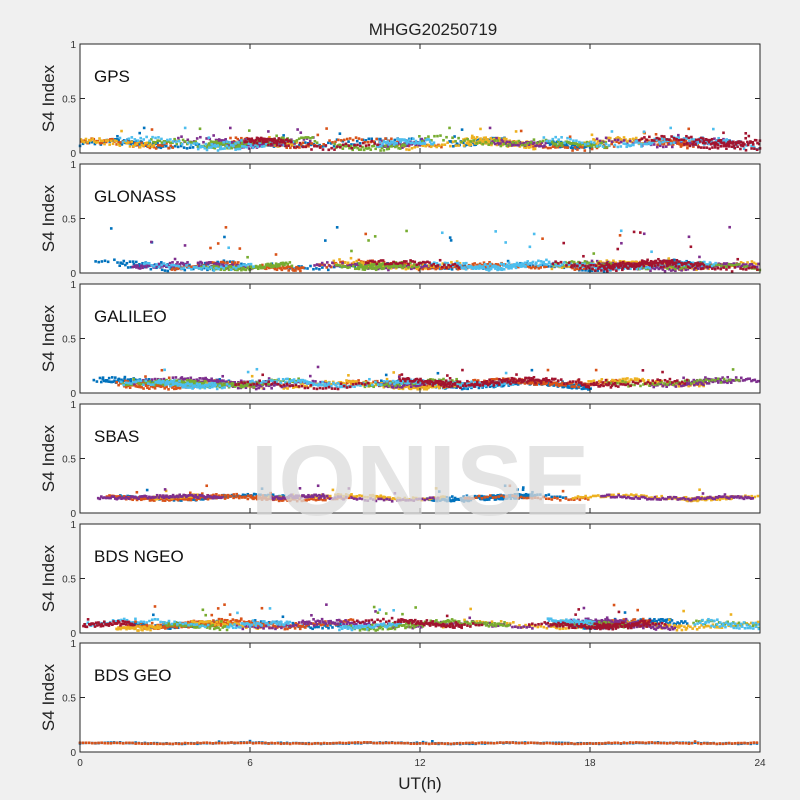 This screenshot has height=800, width=800. I want to click on data-points, so click(420, 139).